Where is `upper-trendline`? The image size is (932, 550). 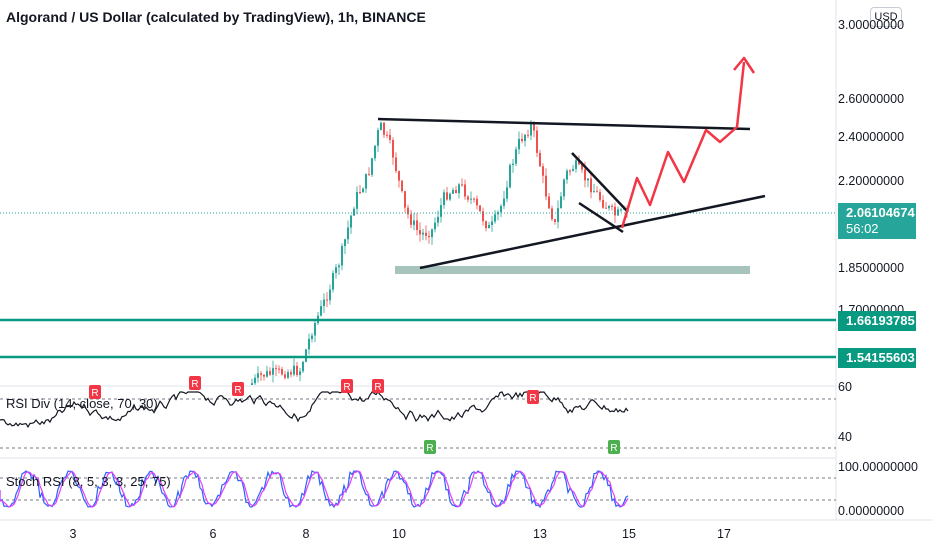
upper-trendline is located at coordinates (564, 124).